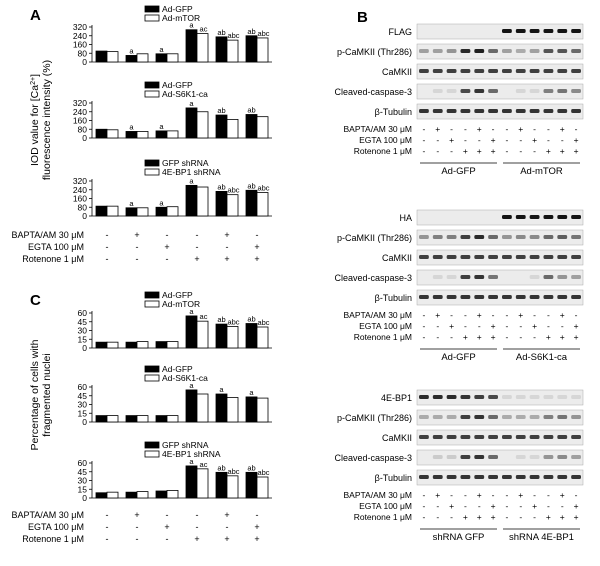 Image resolution: width=600 pixels, height=566 pixels. Describe the element at coordinates (362, 17) in the screenshot. I see `panel-letter-b: B` at that location.